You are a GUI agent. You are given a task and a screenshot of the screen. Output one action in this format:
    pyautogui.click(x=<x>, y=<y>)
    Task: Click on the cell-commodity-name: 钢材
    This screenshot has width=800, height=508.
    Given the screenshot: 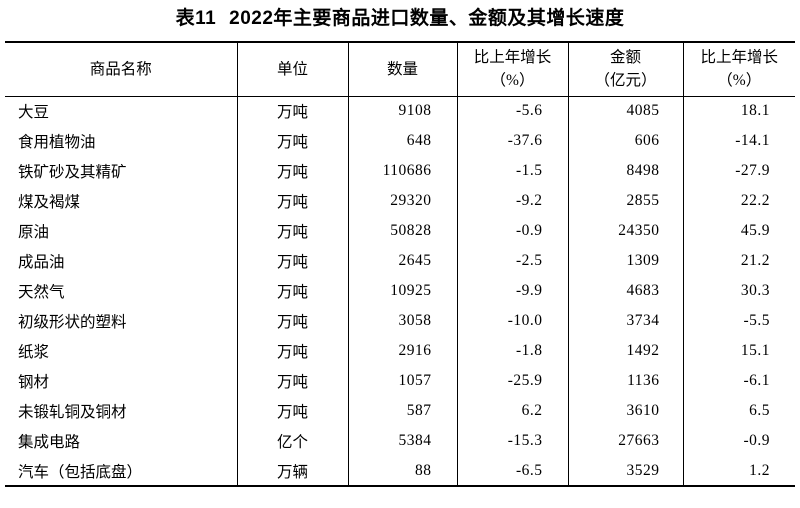 What is the action you would take?
    pyautogui.click(x=34, y=382)
    